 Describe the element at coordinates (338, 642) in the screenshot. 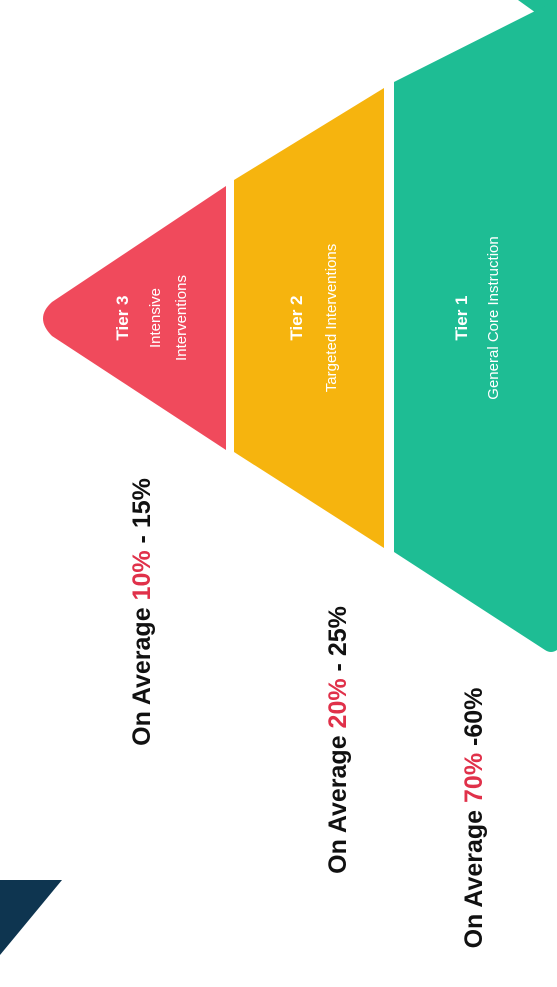

I see `tier2-average-suffix: - 25%` at that location.